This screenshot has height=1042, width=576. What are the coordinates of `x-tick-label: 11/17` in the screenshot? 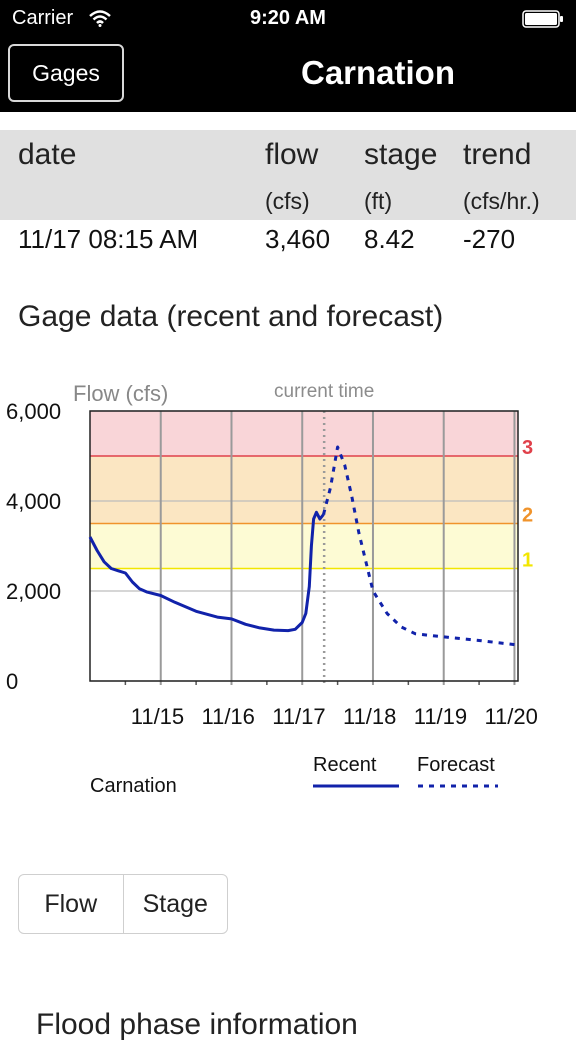 It's located at (298, 716).